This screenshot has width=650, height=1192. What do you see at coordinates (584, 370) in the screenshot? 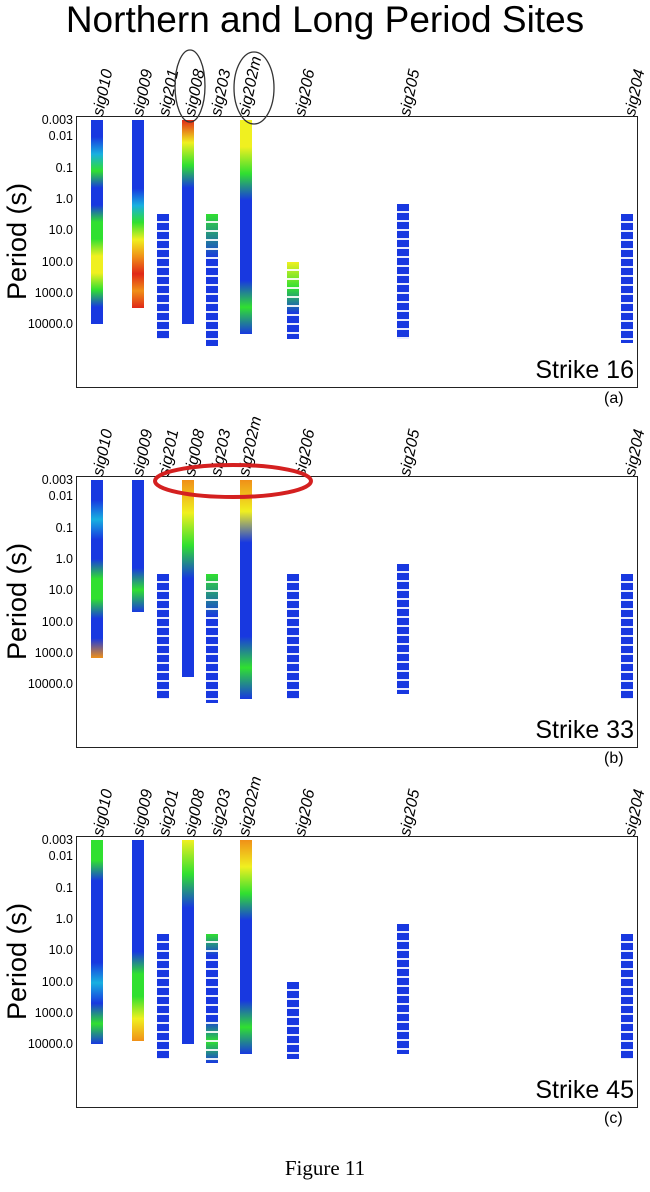
I see `strike-label: Strike 16` at bounding box center [584, 370].